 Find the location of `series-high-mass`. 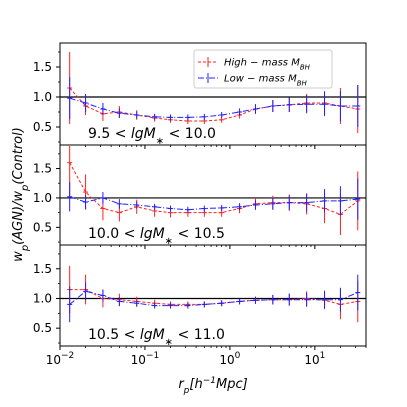

series-high-mass is located at coordinates (214, 294).